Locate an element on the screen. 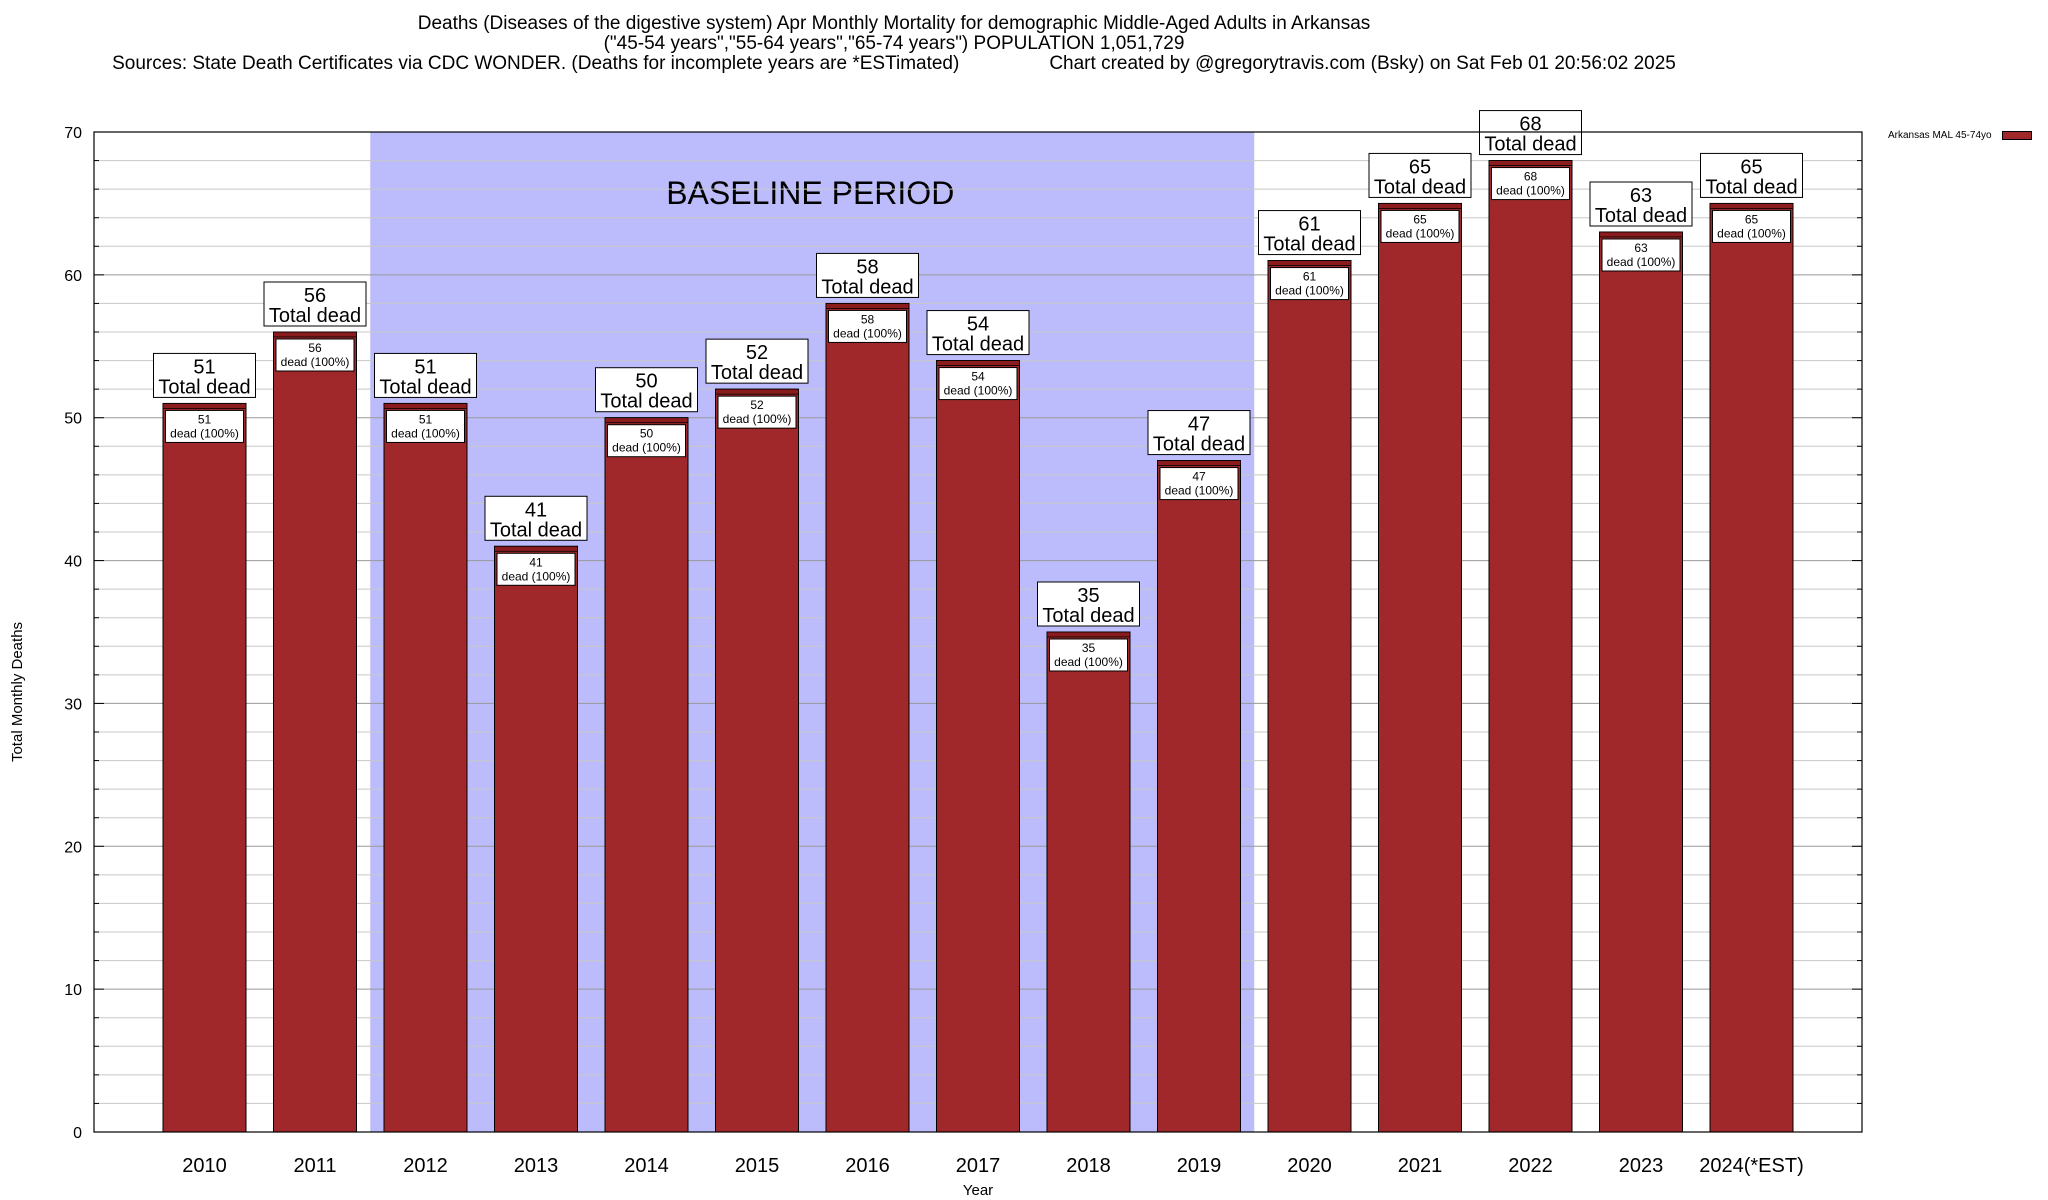 Image resolution: width=2048 pixels, height=1200 pixels. baseline-period-label: BASELINE PERIOD is located at coordinates (810, 193).